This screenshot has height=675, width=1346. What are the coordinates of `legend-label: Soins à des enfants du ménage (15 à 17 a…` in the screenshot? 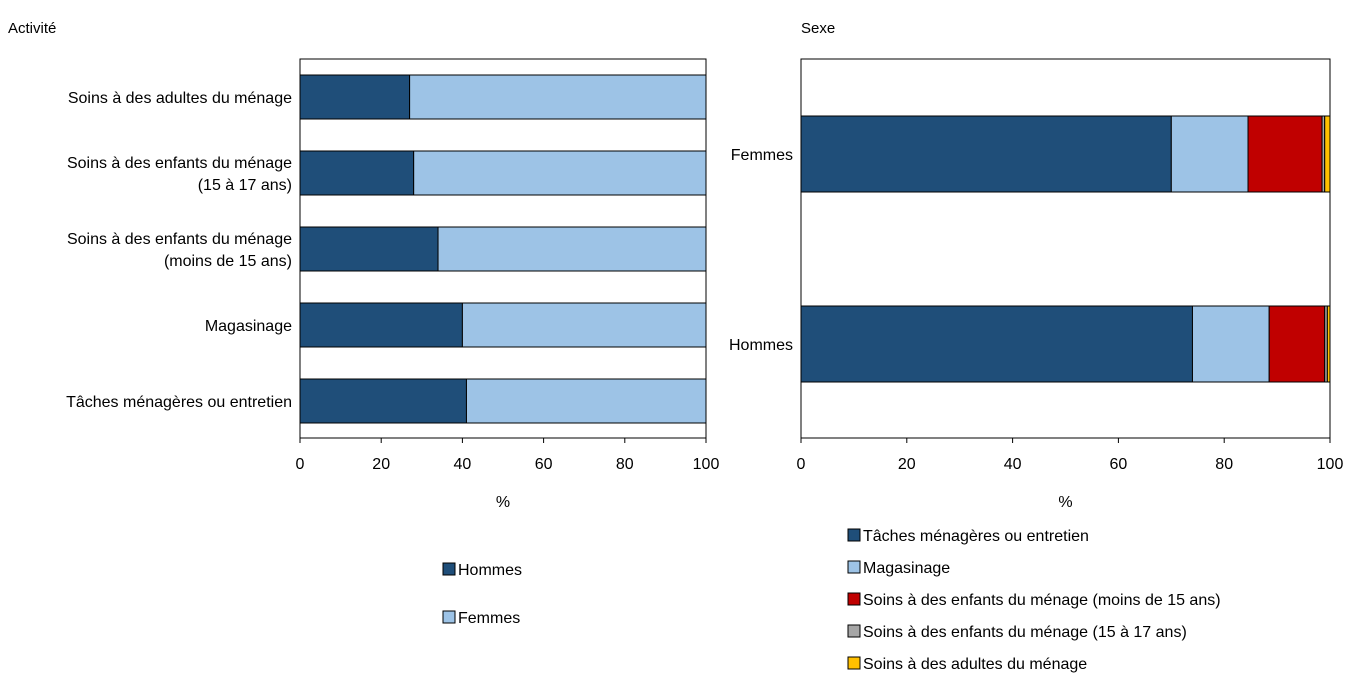 It's located at (1025, 632).